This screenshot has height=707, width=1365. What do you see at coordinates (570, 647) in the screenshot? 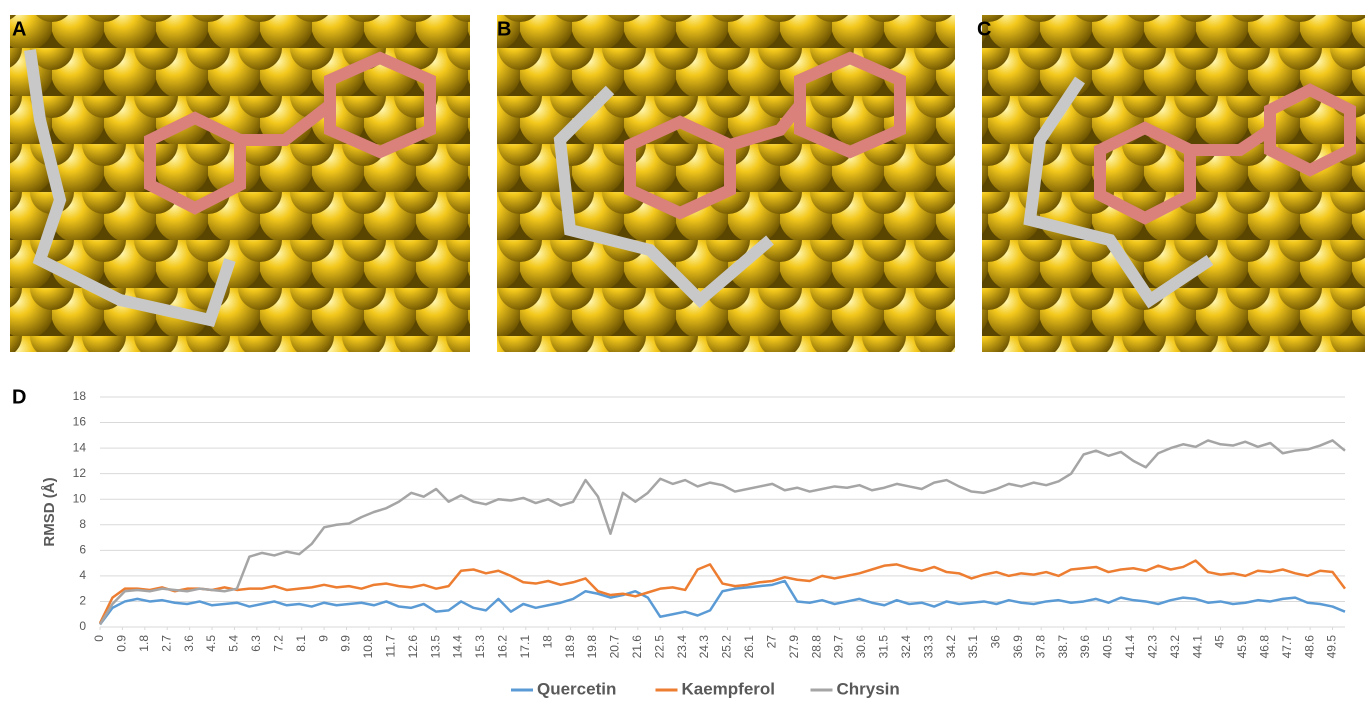
I see `x-tick-label: 18.9` at bounding box center [570, 647].